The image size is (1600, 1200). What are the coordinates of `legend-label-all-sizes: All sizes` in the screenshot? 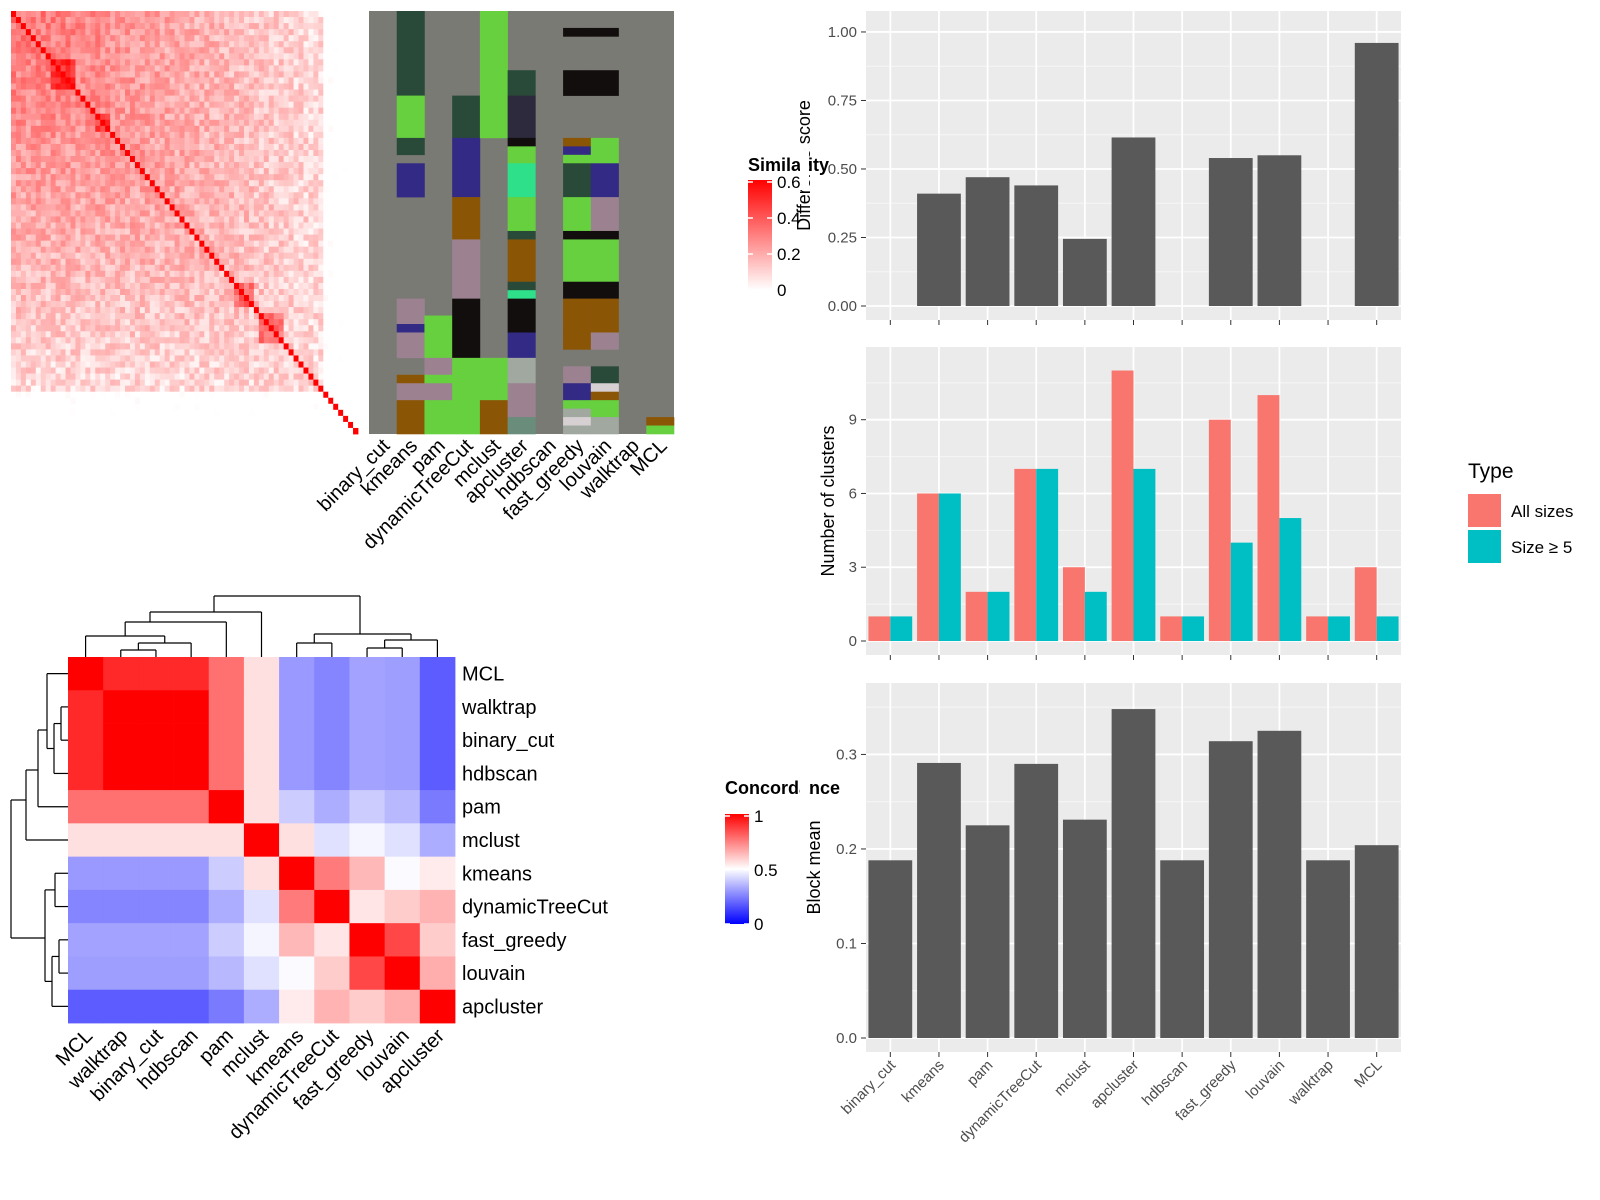 It's located at (1542, 511).